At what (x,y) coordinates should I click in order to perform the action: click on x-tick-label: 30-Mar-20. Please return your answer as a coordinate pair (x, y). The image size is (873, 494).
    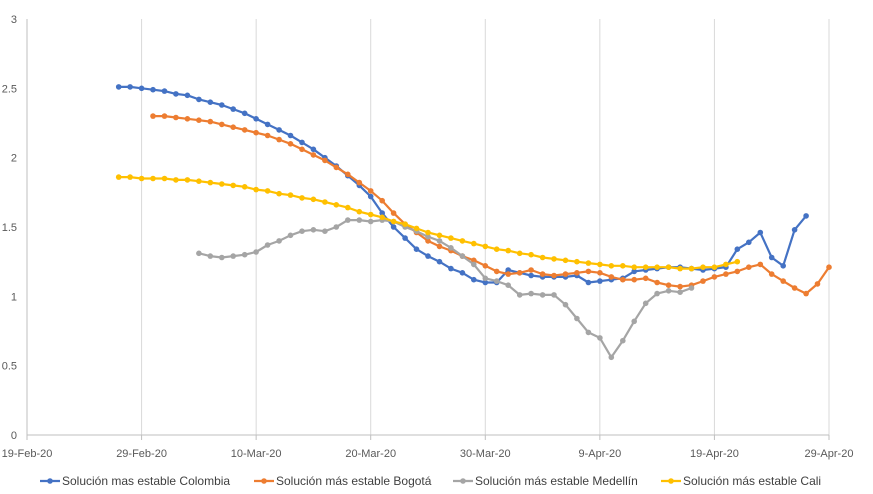
    Looking at the image, I should click on (485, 454).